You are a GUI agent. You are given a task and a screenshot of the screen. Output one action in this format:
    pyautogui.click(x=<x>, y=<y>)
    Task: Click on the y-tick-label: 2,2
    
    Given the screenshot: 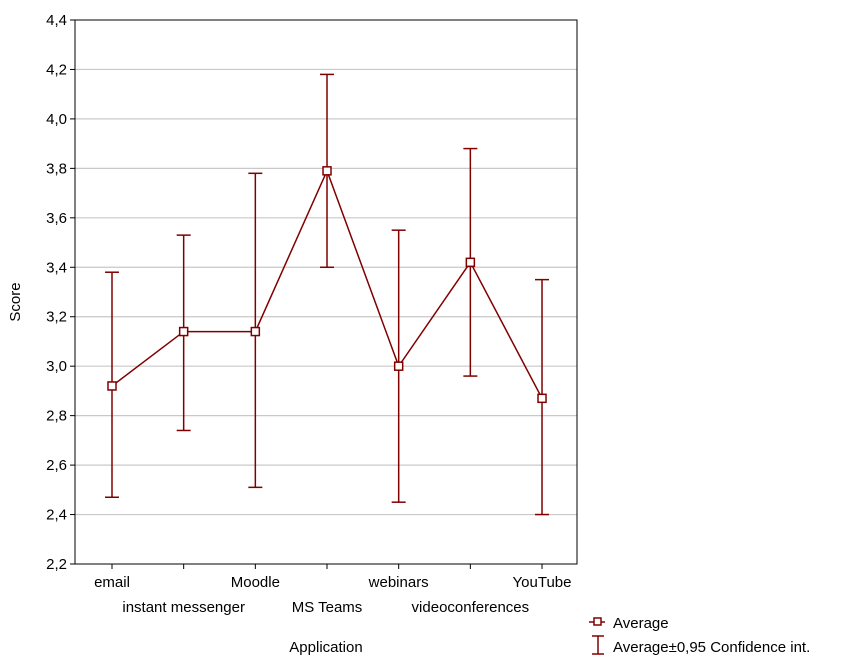 What is the action you would take?
    pyautogui.click(x=56, y=564)
    